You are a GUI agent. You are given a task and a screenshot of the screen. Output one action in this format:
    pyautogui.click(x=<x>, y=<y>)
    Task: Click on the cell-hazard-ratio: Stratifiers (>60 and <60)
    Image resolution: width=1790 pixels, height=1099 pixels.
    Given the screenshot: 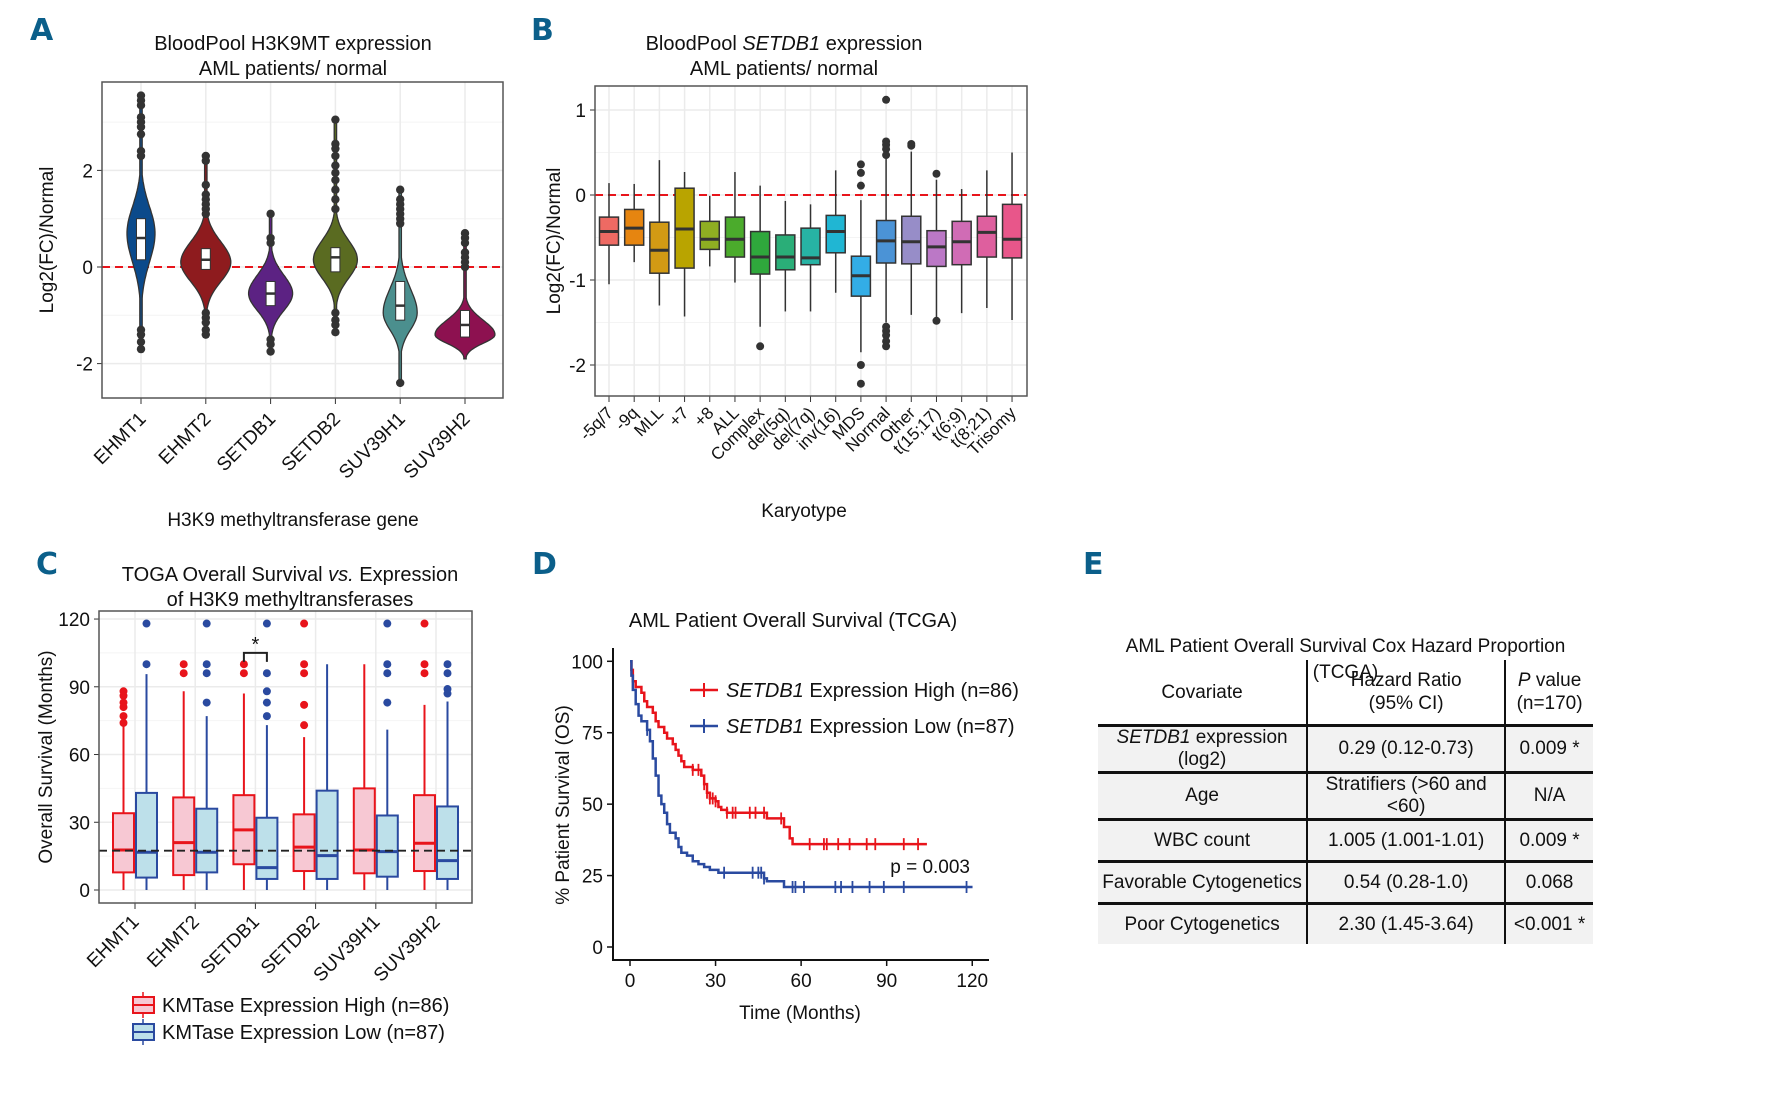 What is the action you would take?
    pyautogui.click(x=1407, y=796)
    